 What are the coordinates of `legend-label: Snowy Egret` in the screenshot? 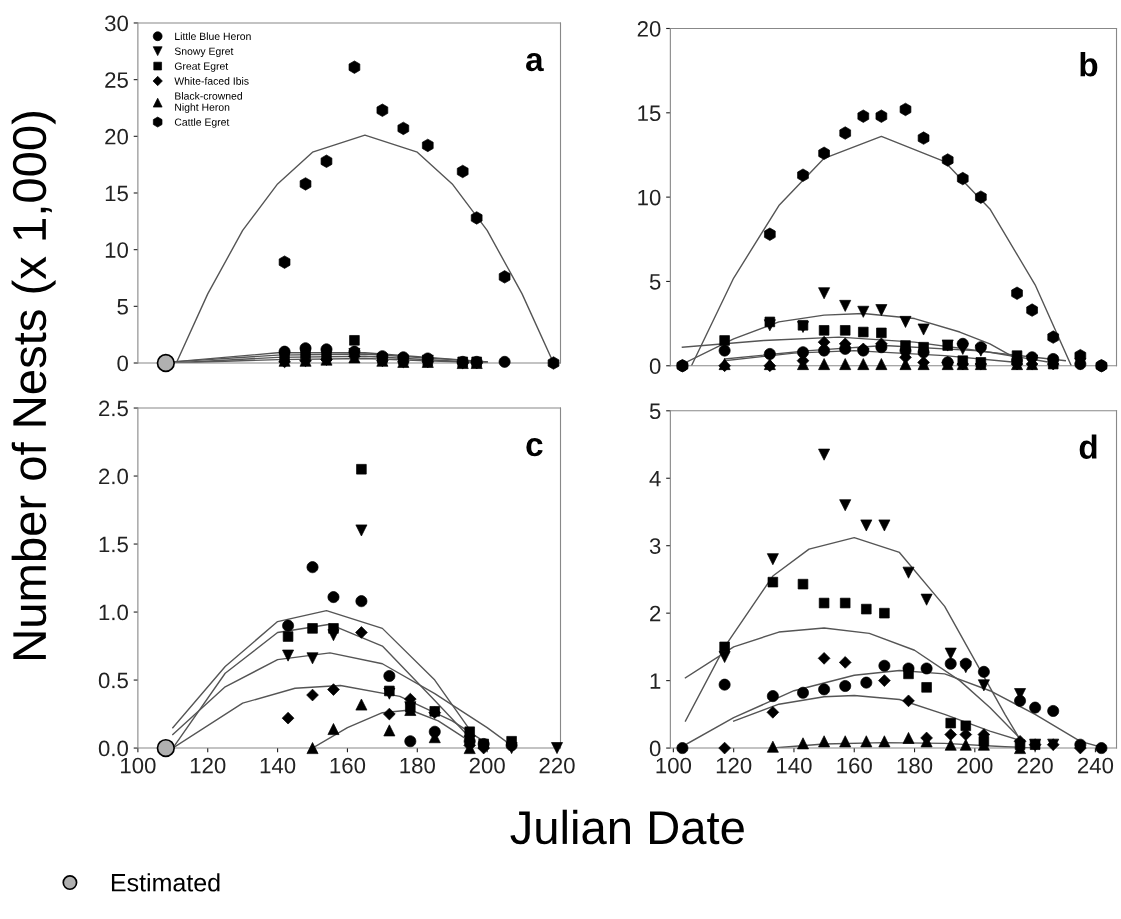 It's located at (204, 52).